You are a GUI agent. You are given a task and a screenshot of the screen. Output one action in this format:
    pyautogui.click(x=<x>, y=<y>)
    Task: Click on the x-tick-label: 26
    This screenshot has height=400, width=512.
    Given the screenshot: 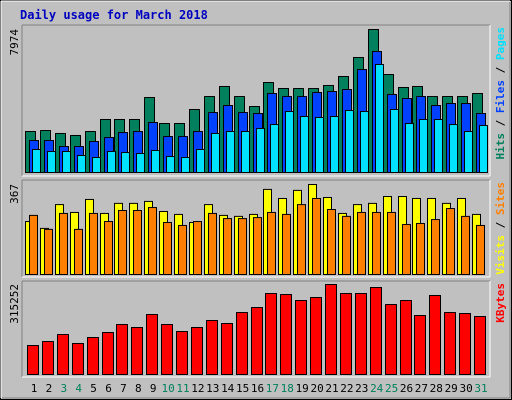 What is the action you would take?
    pyautogui.click(x=406, y=388)
    